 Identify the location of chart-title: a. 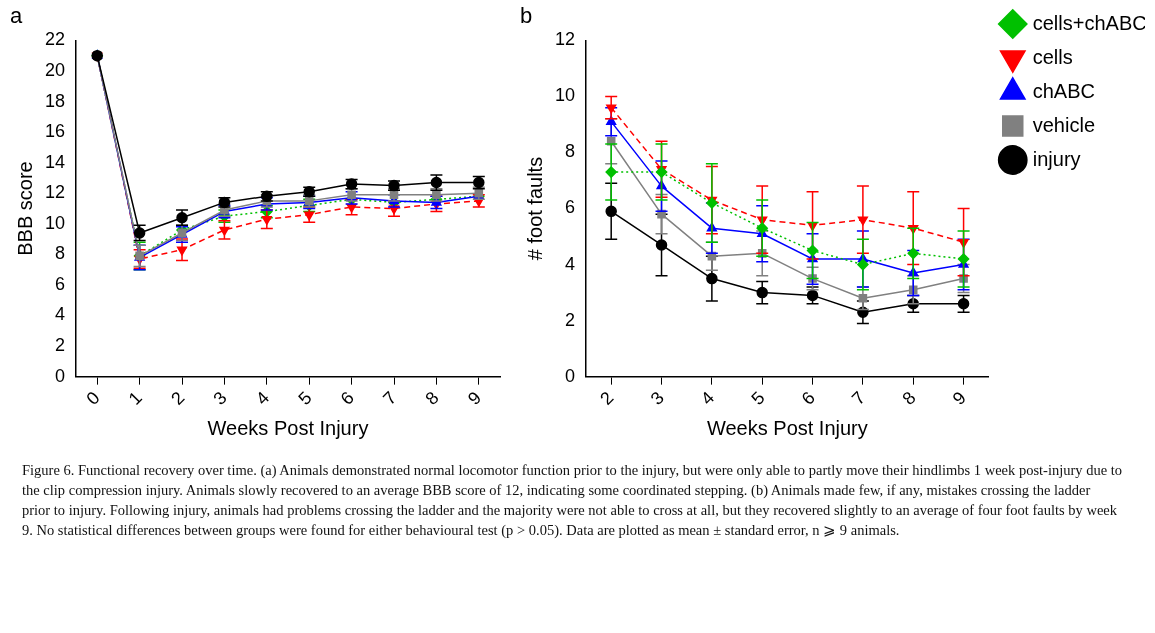
(16, 16).